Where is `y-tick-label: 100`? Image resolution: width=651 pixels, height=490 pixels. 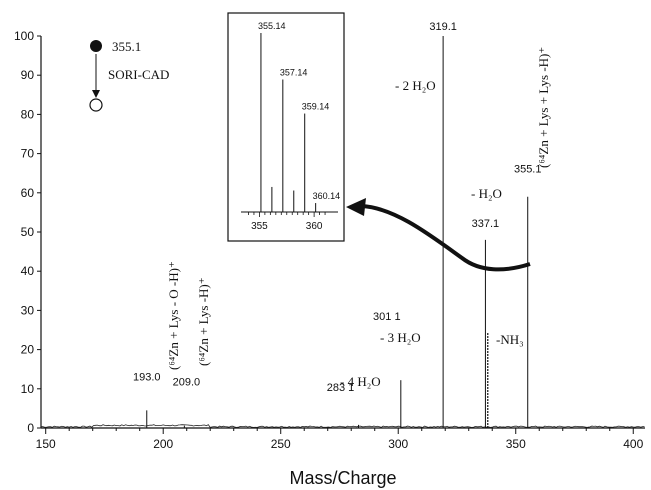
y-tick-label: 100 is located at coordinates (24, 36).